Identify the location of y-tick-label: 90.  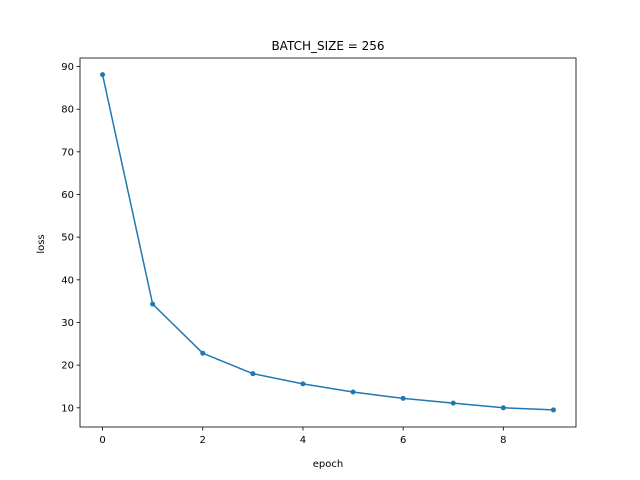
(67, 67).